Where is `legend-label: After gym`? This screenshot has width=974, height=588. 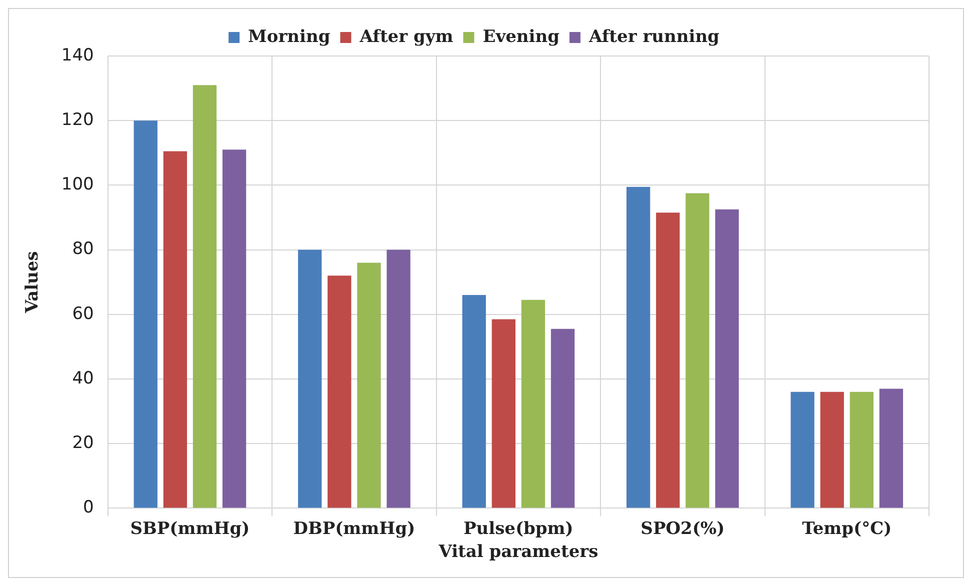
legend-label: After gym is located at coordinates (406, 36).